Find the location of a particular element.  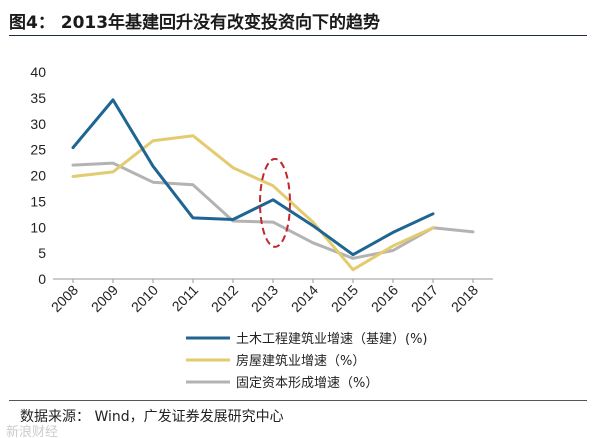

title-bar: 图4： 2013年基建回升没有改变投资向下的趋势 is located at coordinates (298, 19).